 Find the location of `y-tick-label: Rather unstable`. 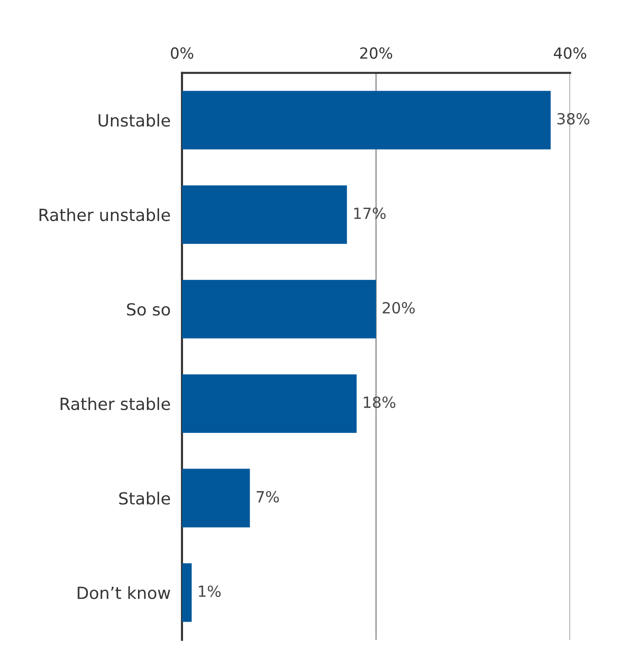

y-tick-label: Rather unstable is located at coordinates (105, 215).